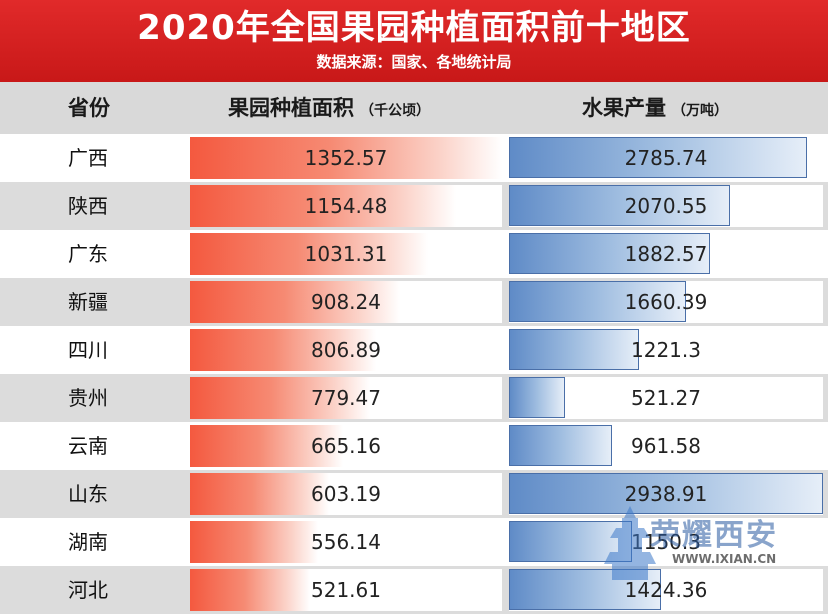 The height and width of the screenshot is (616, 828). I want to click on column-header-province: 省份, so click(89, 108).